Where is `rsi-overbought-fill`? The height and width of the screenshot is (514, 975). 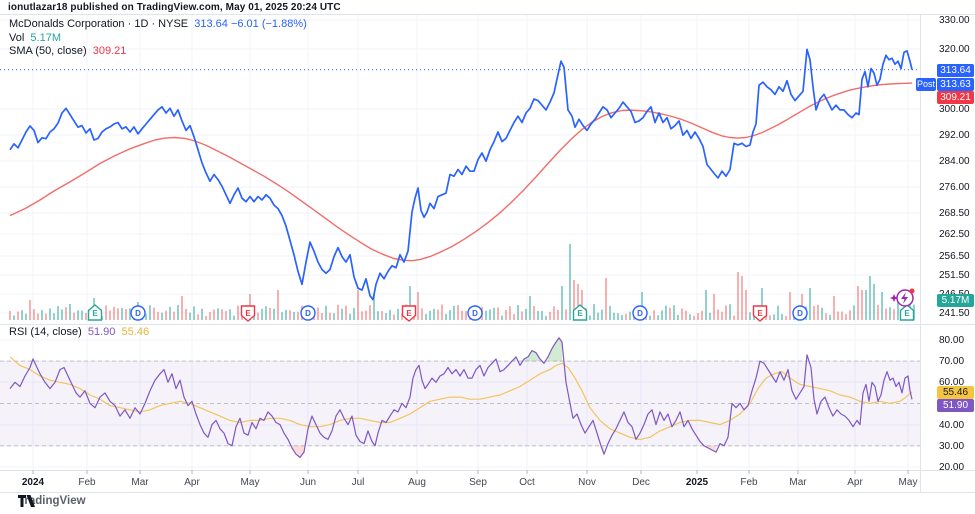
rsi-overbought-fill is located at coordinates (555, 349).